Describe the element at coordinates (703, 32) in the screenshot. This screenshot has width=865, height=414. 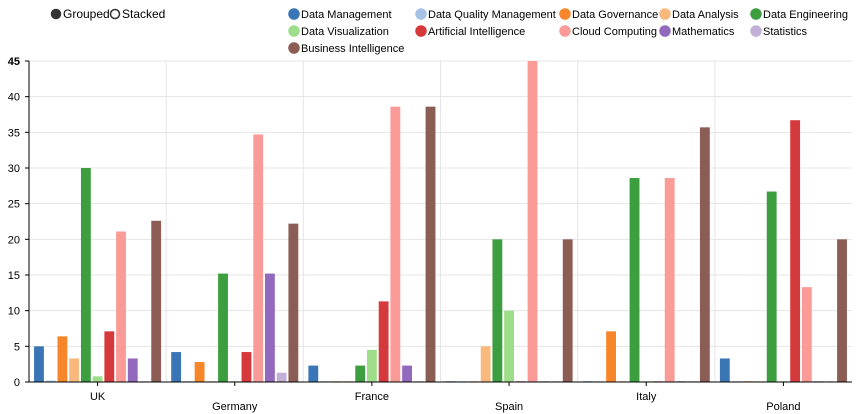
I see `legend-label: Mathematics` at that location.